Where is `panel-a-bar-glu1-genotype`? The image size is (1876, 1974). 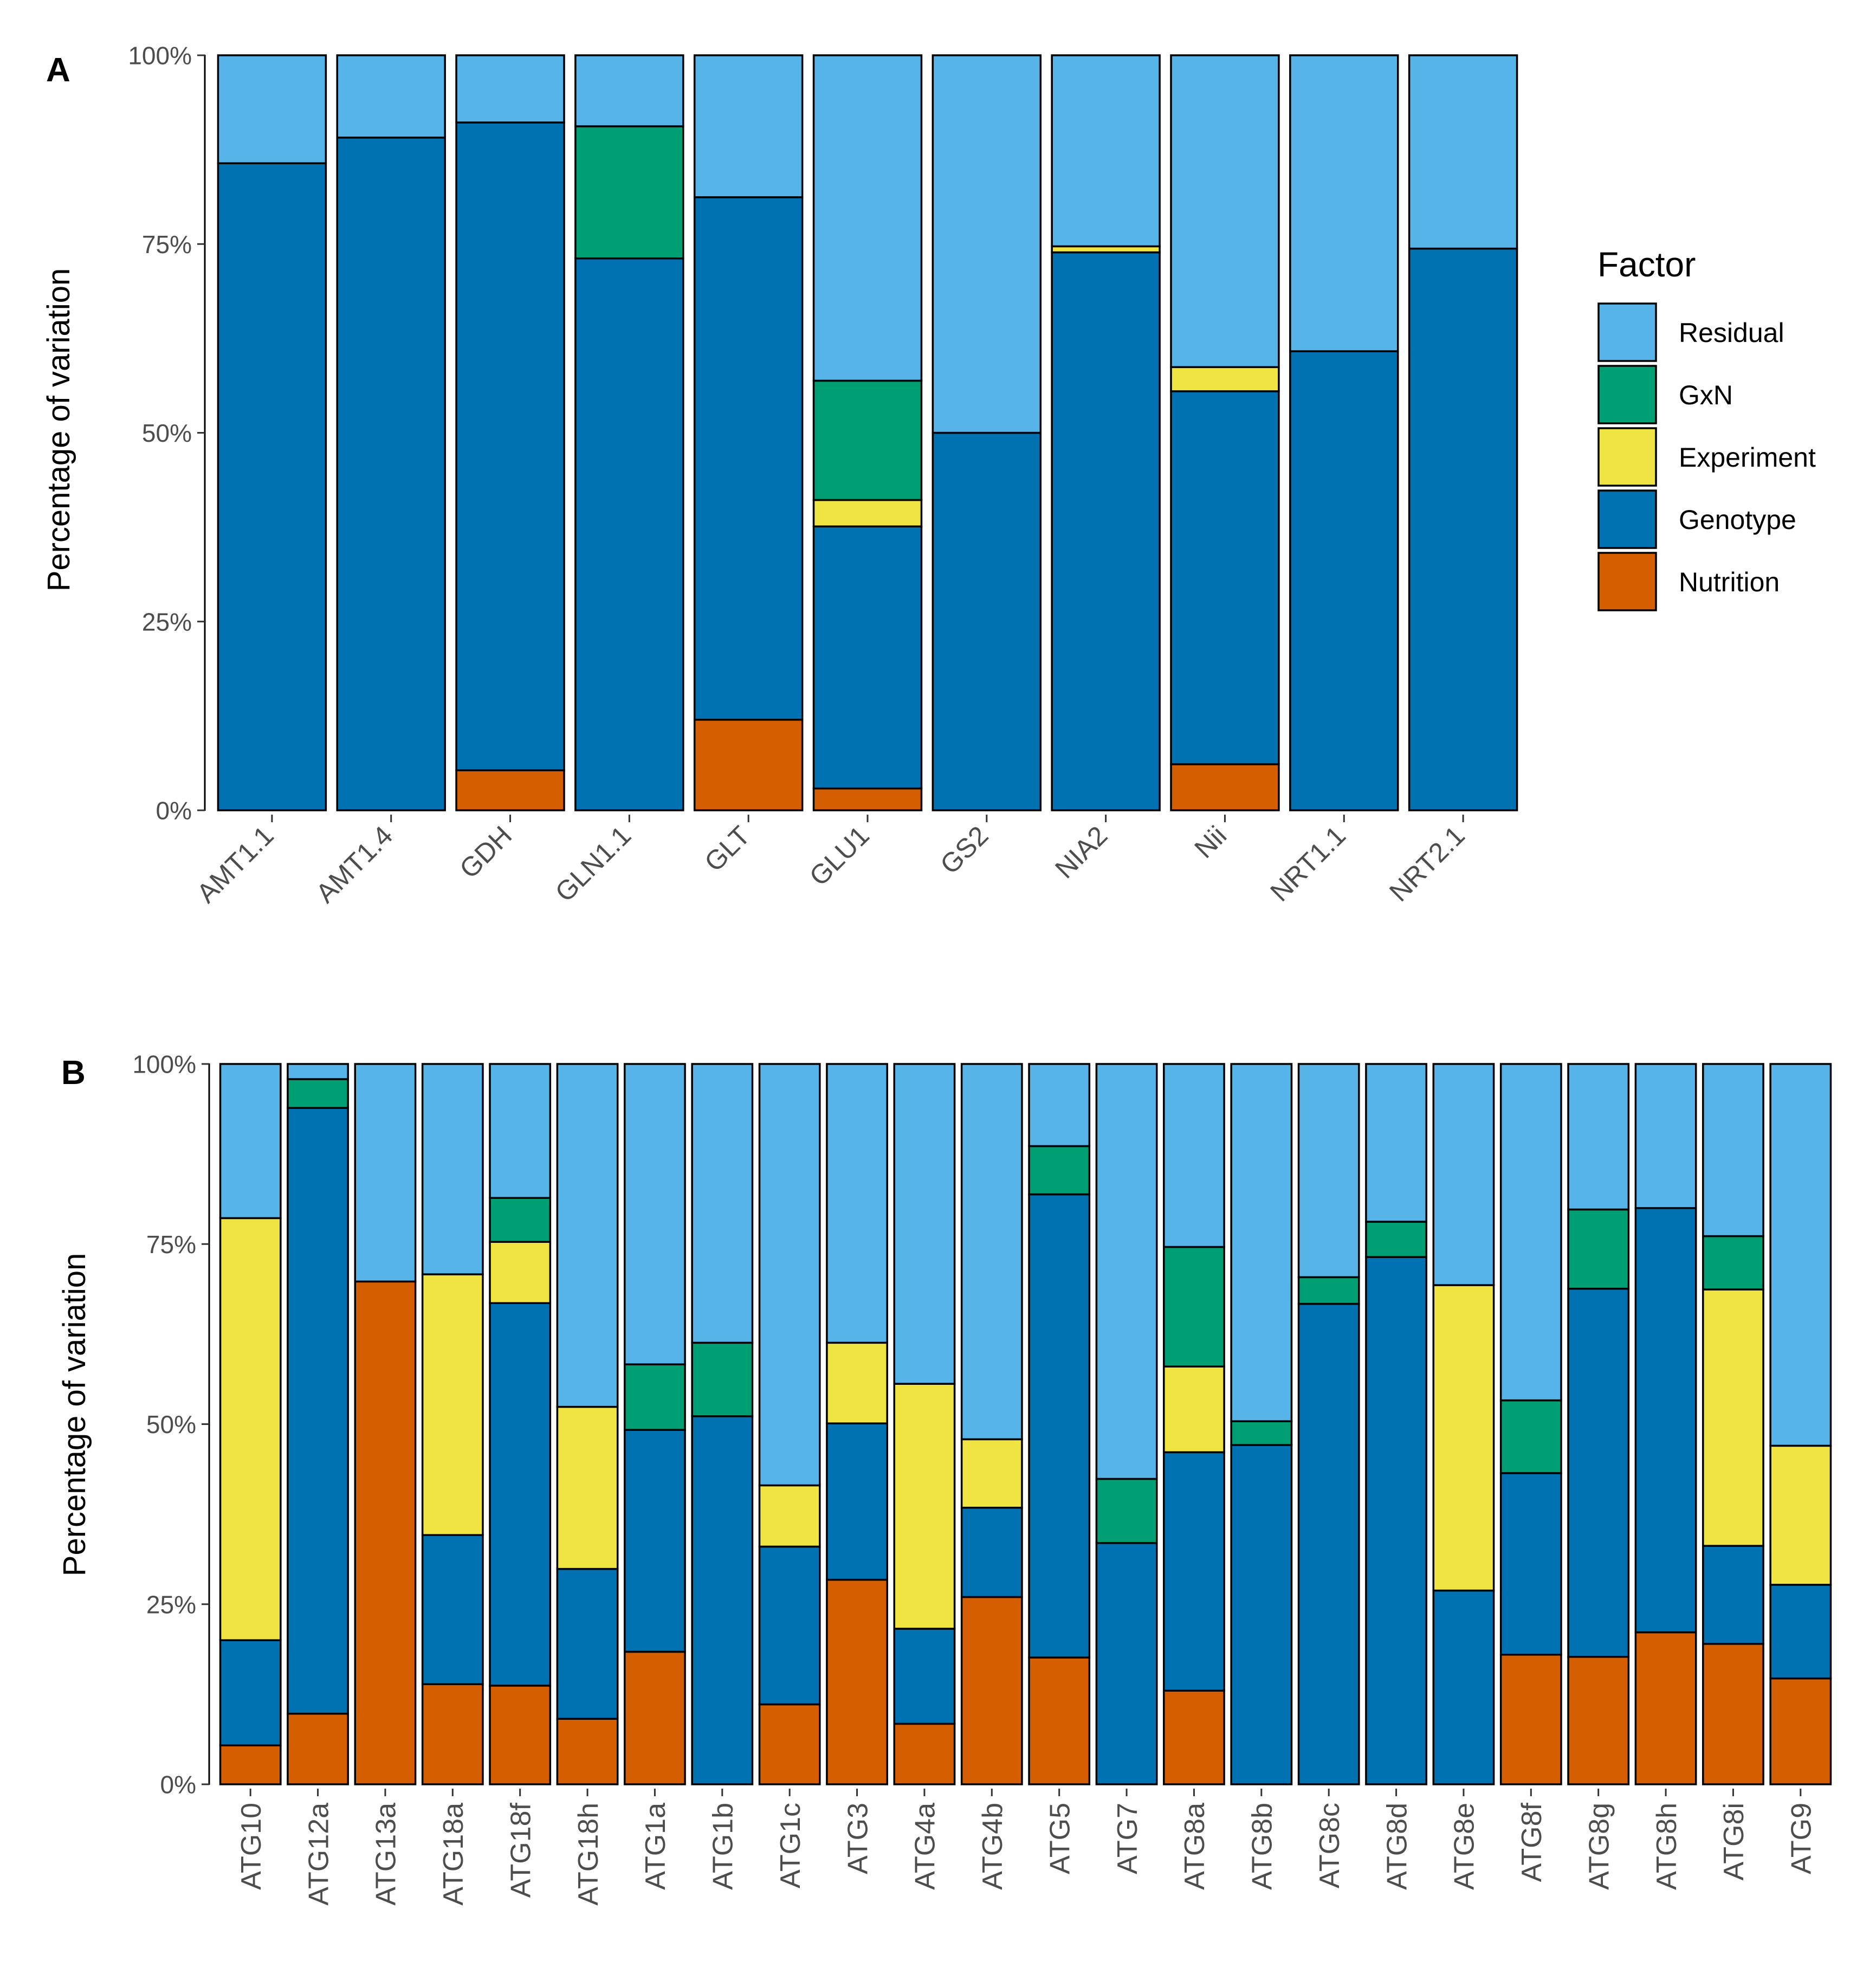
panel-a-bar-glu1-genotype is located at coordinates (867, 657).